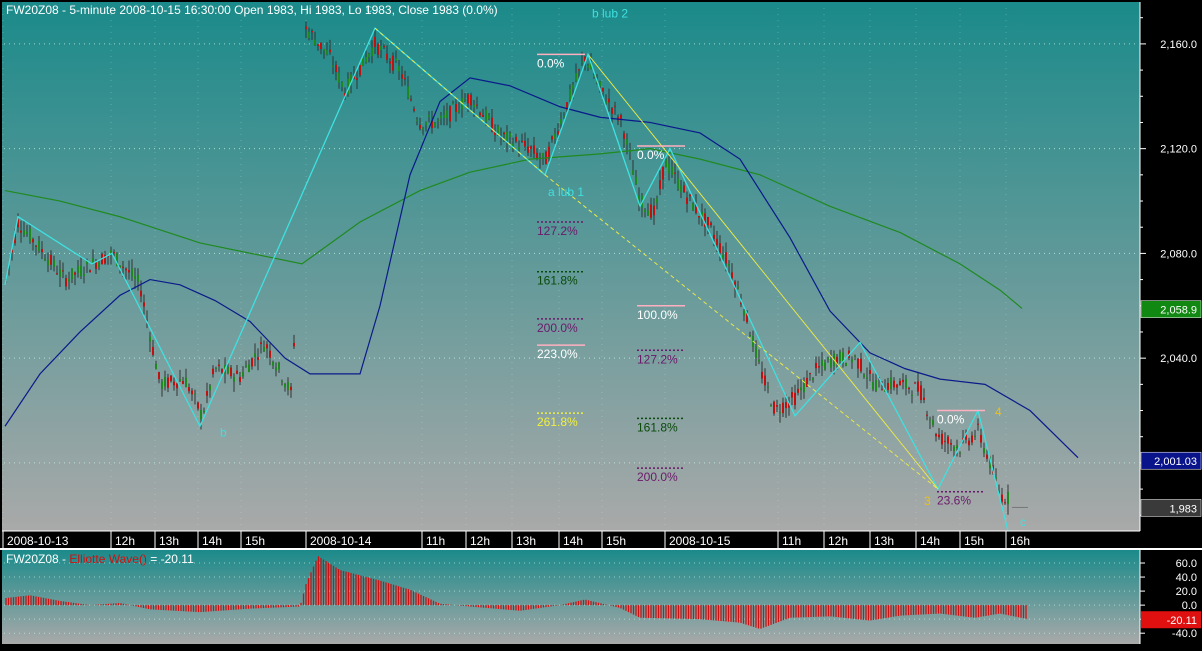 The width and height of the screenshot is (1202, 651). What do you see at coordinates (460, 101) in the screenshot?
I see `channel-line` at bounding box center [460, 101].